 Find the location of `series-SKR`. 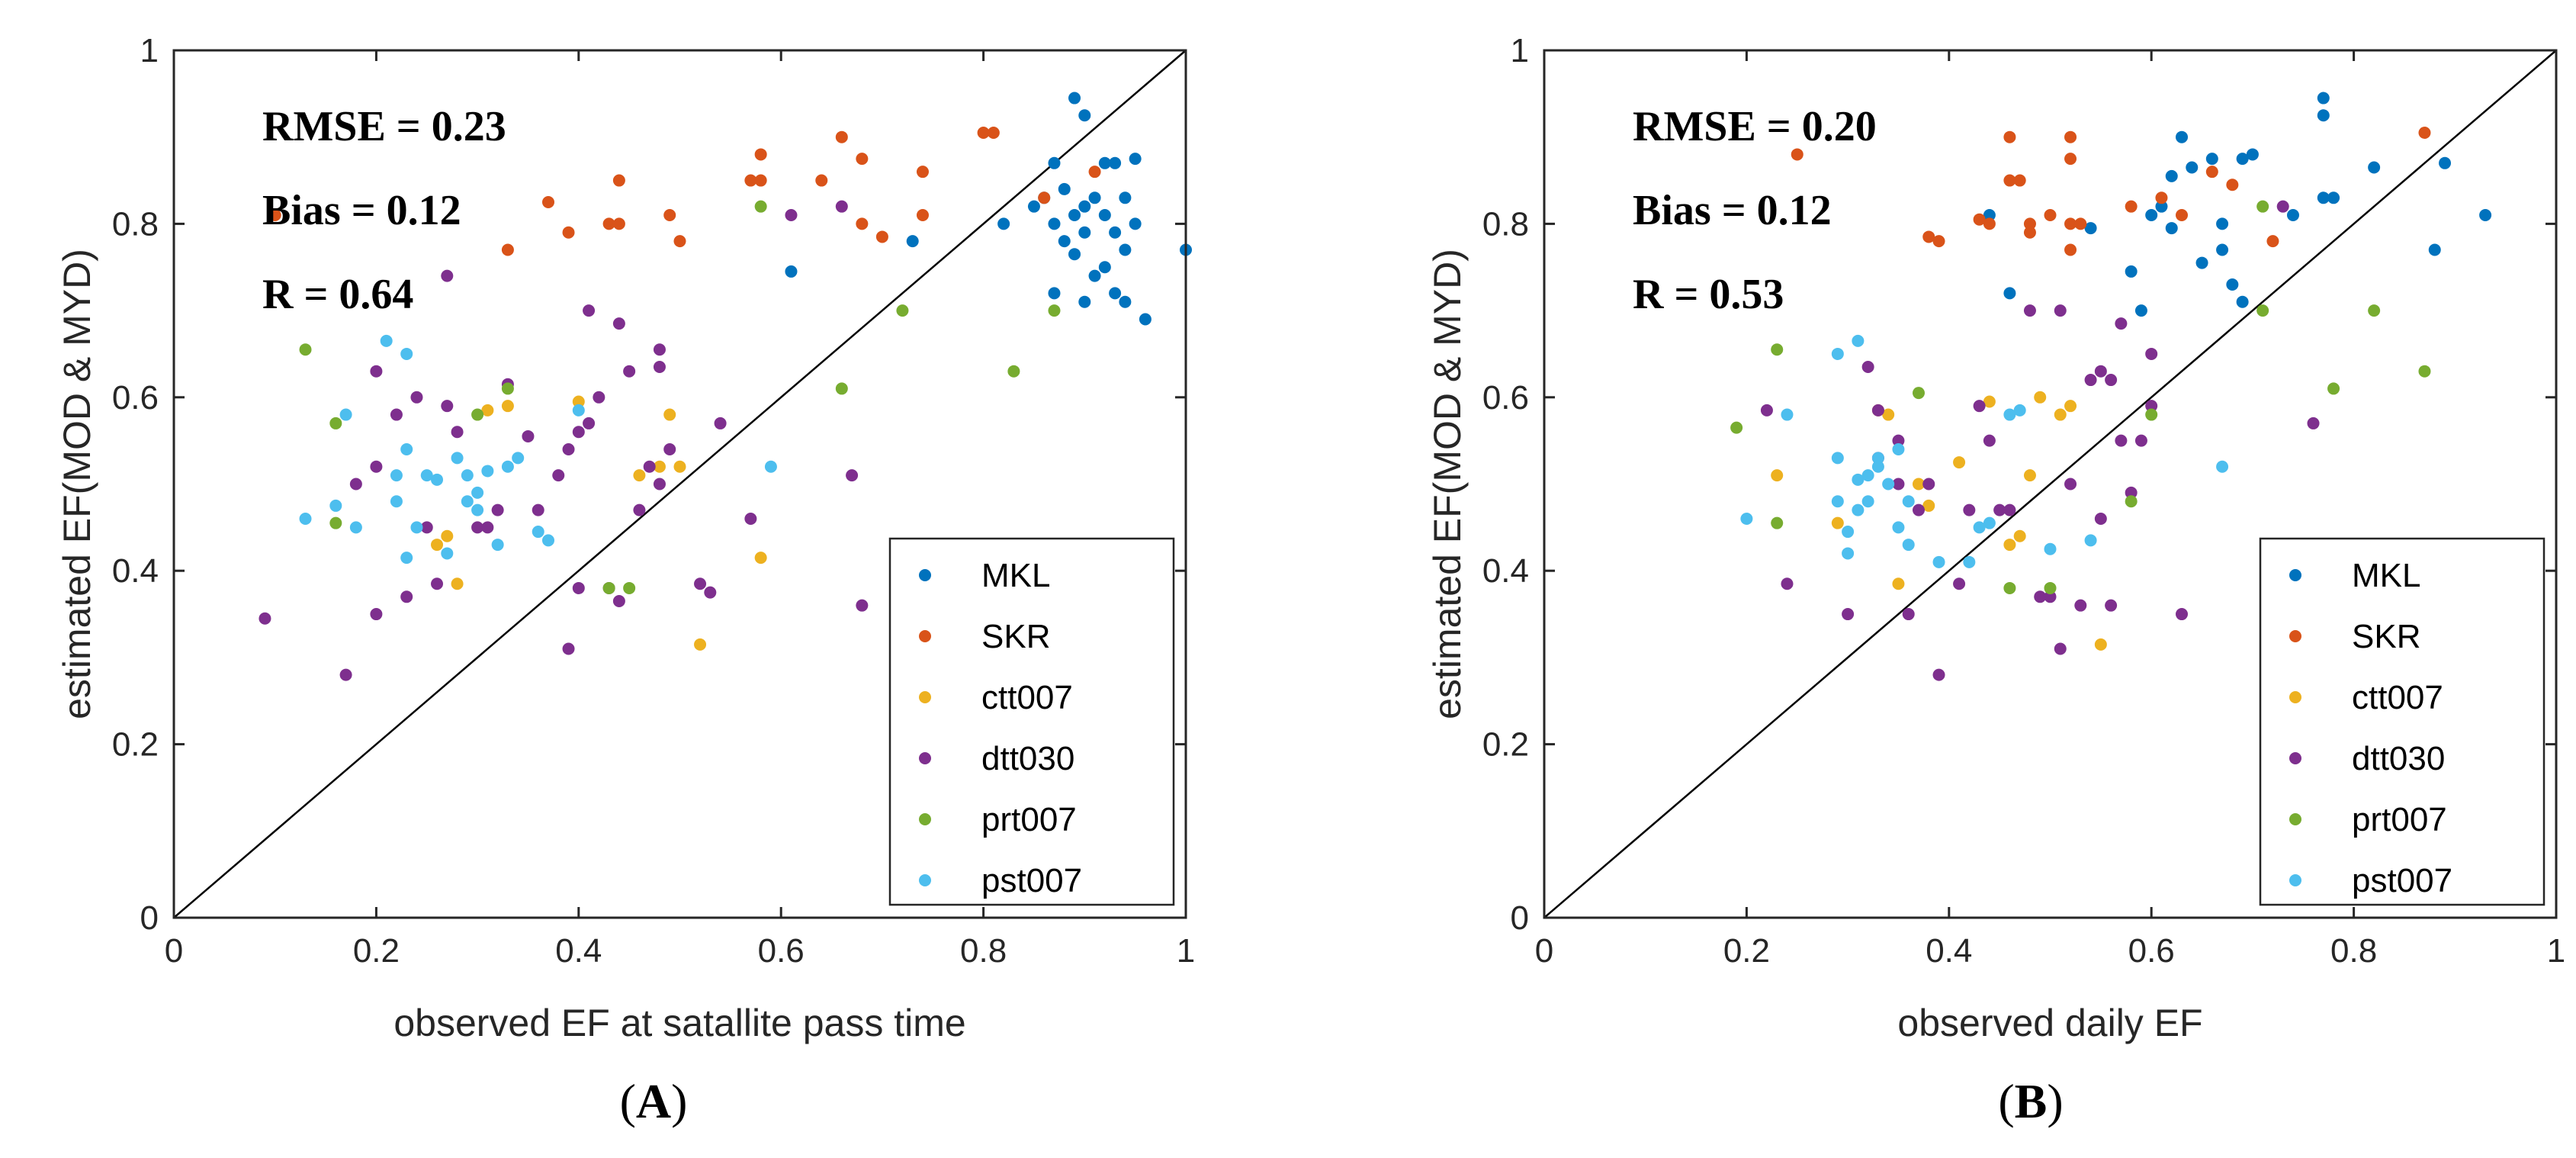

series-SKR is located at coordinates (684, 191).